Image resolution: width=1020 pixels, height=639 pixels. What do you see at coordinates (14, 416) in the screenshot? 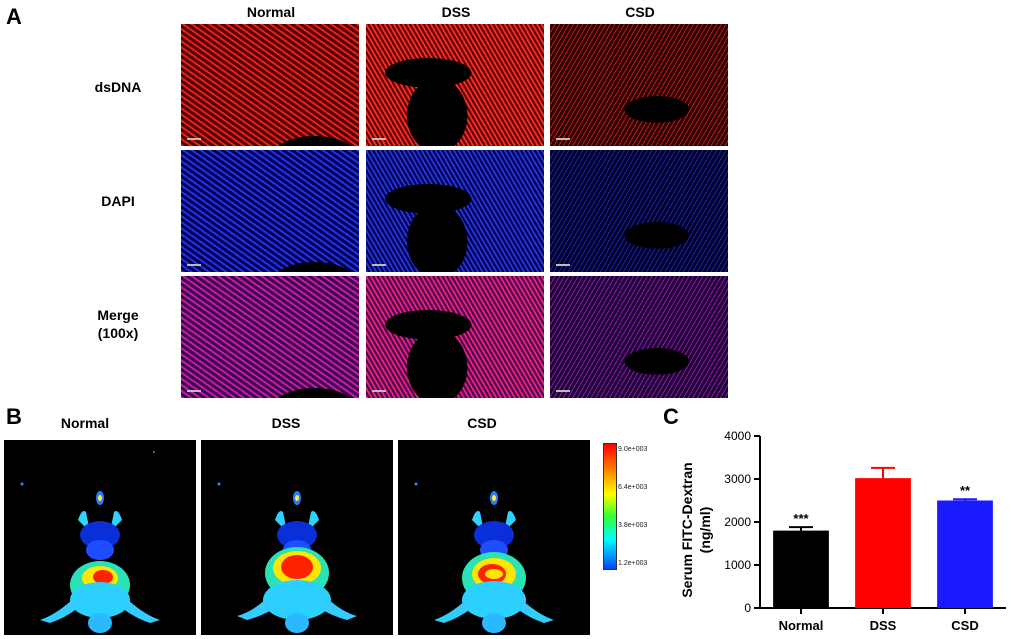
I see `panel-b-letter: B` at bounding box center [14, 416].